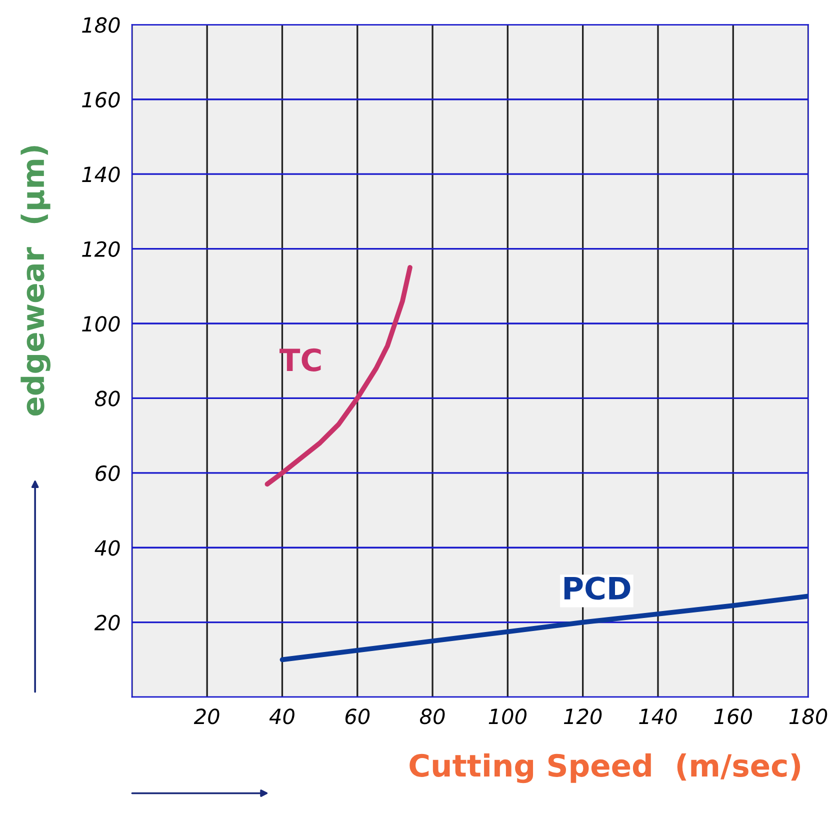 The image size is (835, 822). What do you see at coordinates (733, 716) in the screenshot?
I see `x-tick-label: 160` at bounding box center [733, 716].